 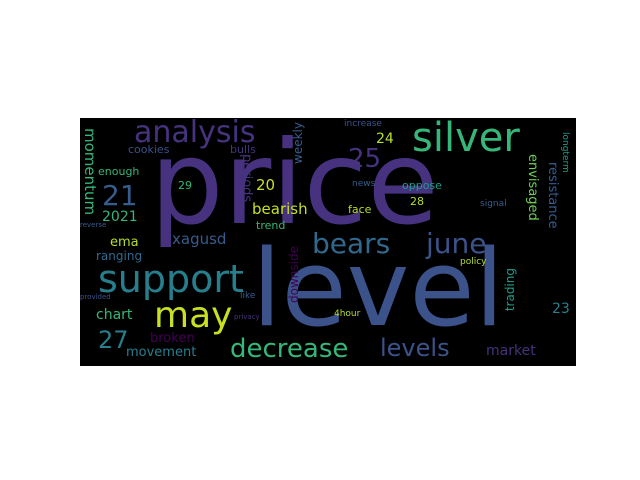 I want to click on word-news: news, so click(x=364, y=184).